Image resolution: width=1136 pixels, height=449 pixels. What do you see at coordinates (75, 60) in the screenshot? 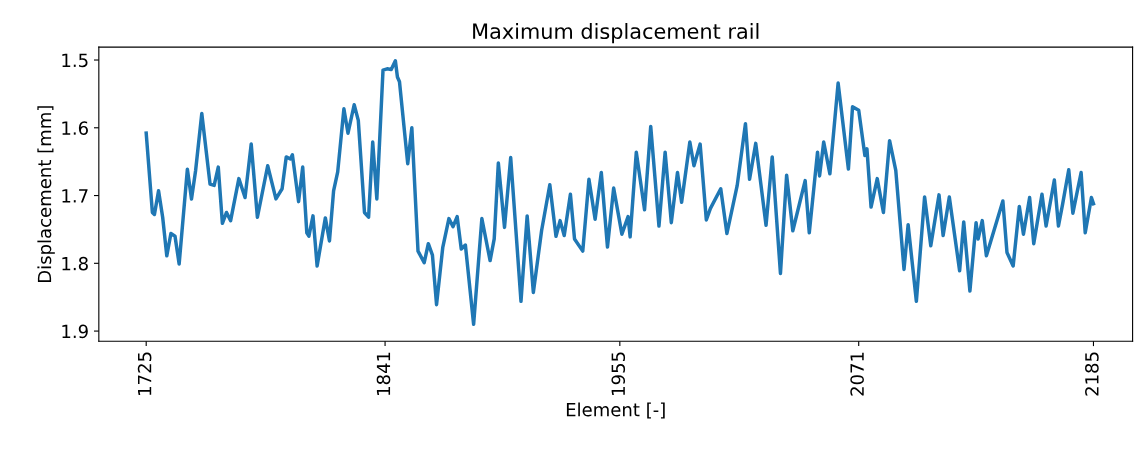
I see `y-tick-label: 1.5` at bounding box center [75, 60].